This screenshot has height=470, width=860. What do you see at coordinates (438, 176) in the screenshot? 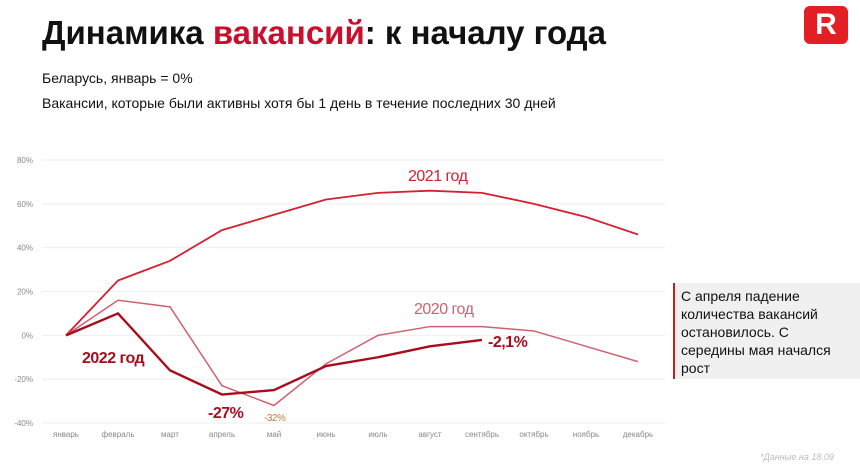
I see `chart-annotation: 2021 год` at bounding box center [438, 176].